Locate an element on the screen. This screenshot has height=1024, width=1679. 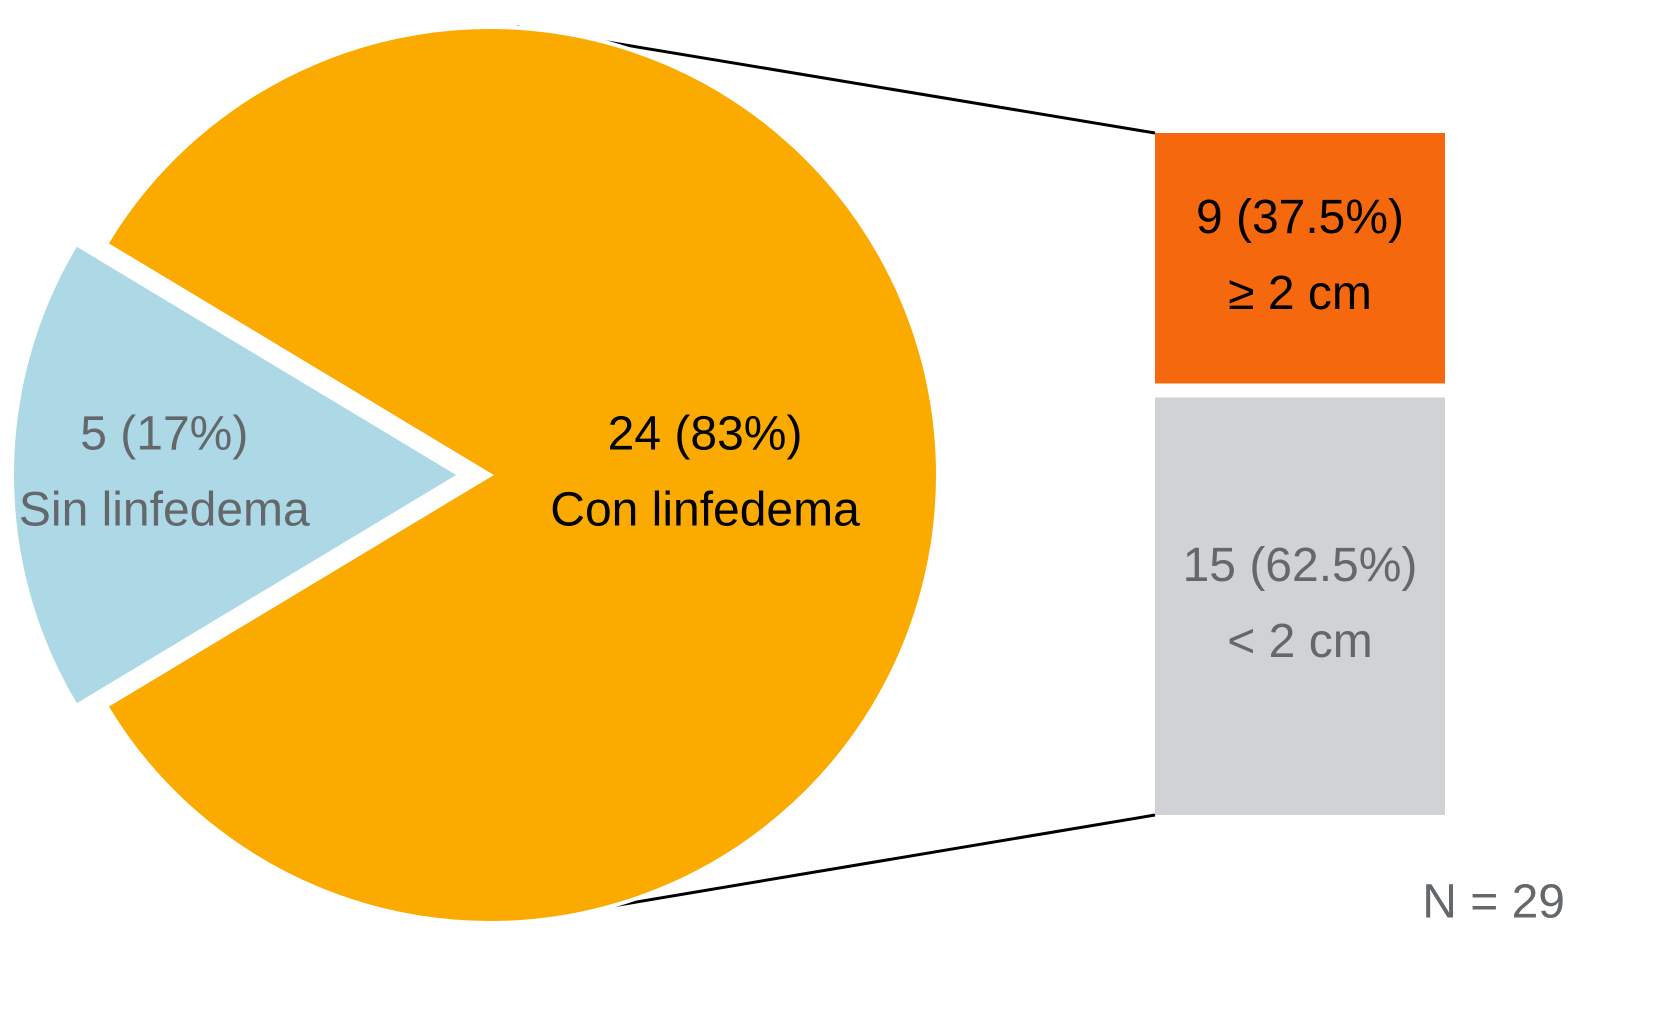
slice-category-label: Con linfedema is located at coordinates (705, 510).